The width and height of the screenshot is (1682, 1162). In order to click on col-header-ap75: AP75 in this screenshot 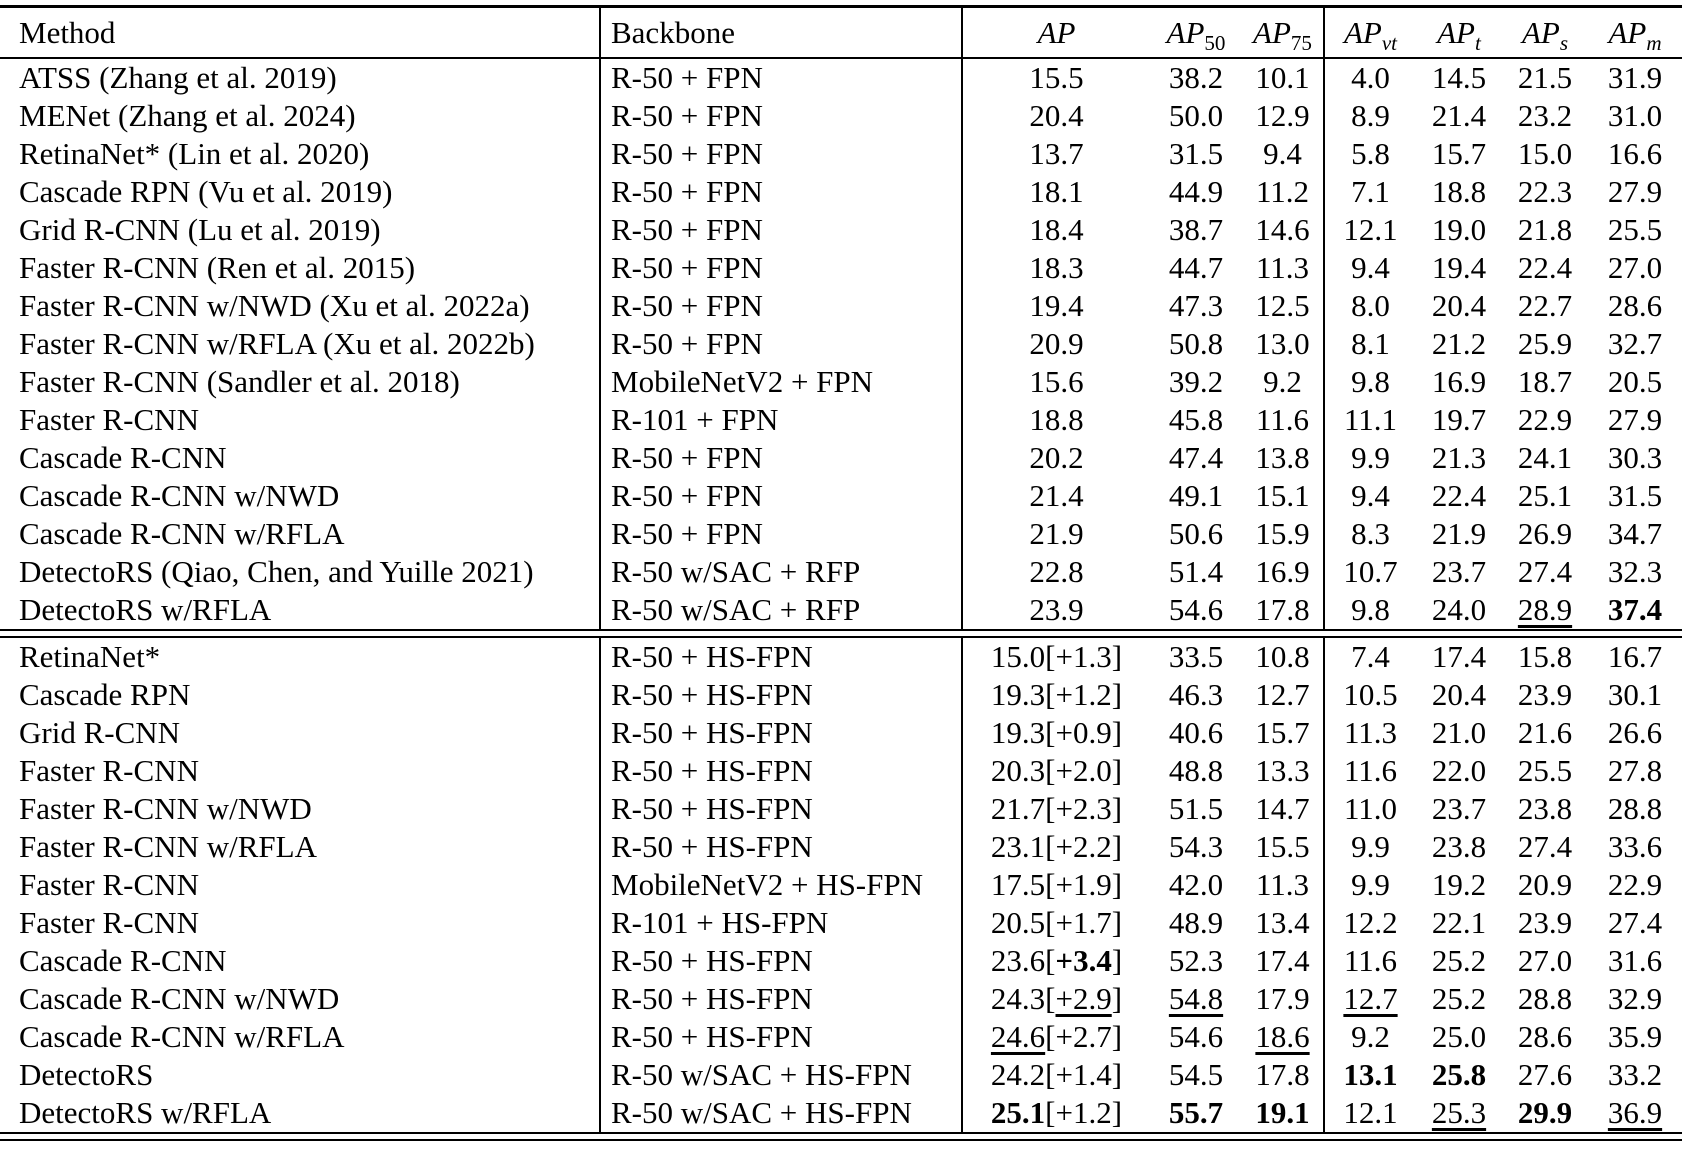, I will do `click(1283, 32)`.